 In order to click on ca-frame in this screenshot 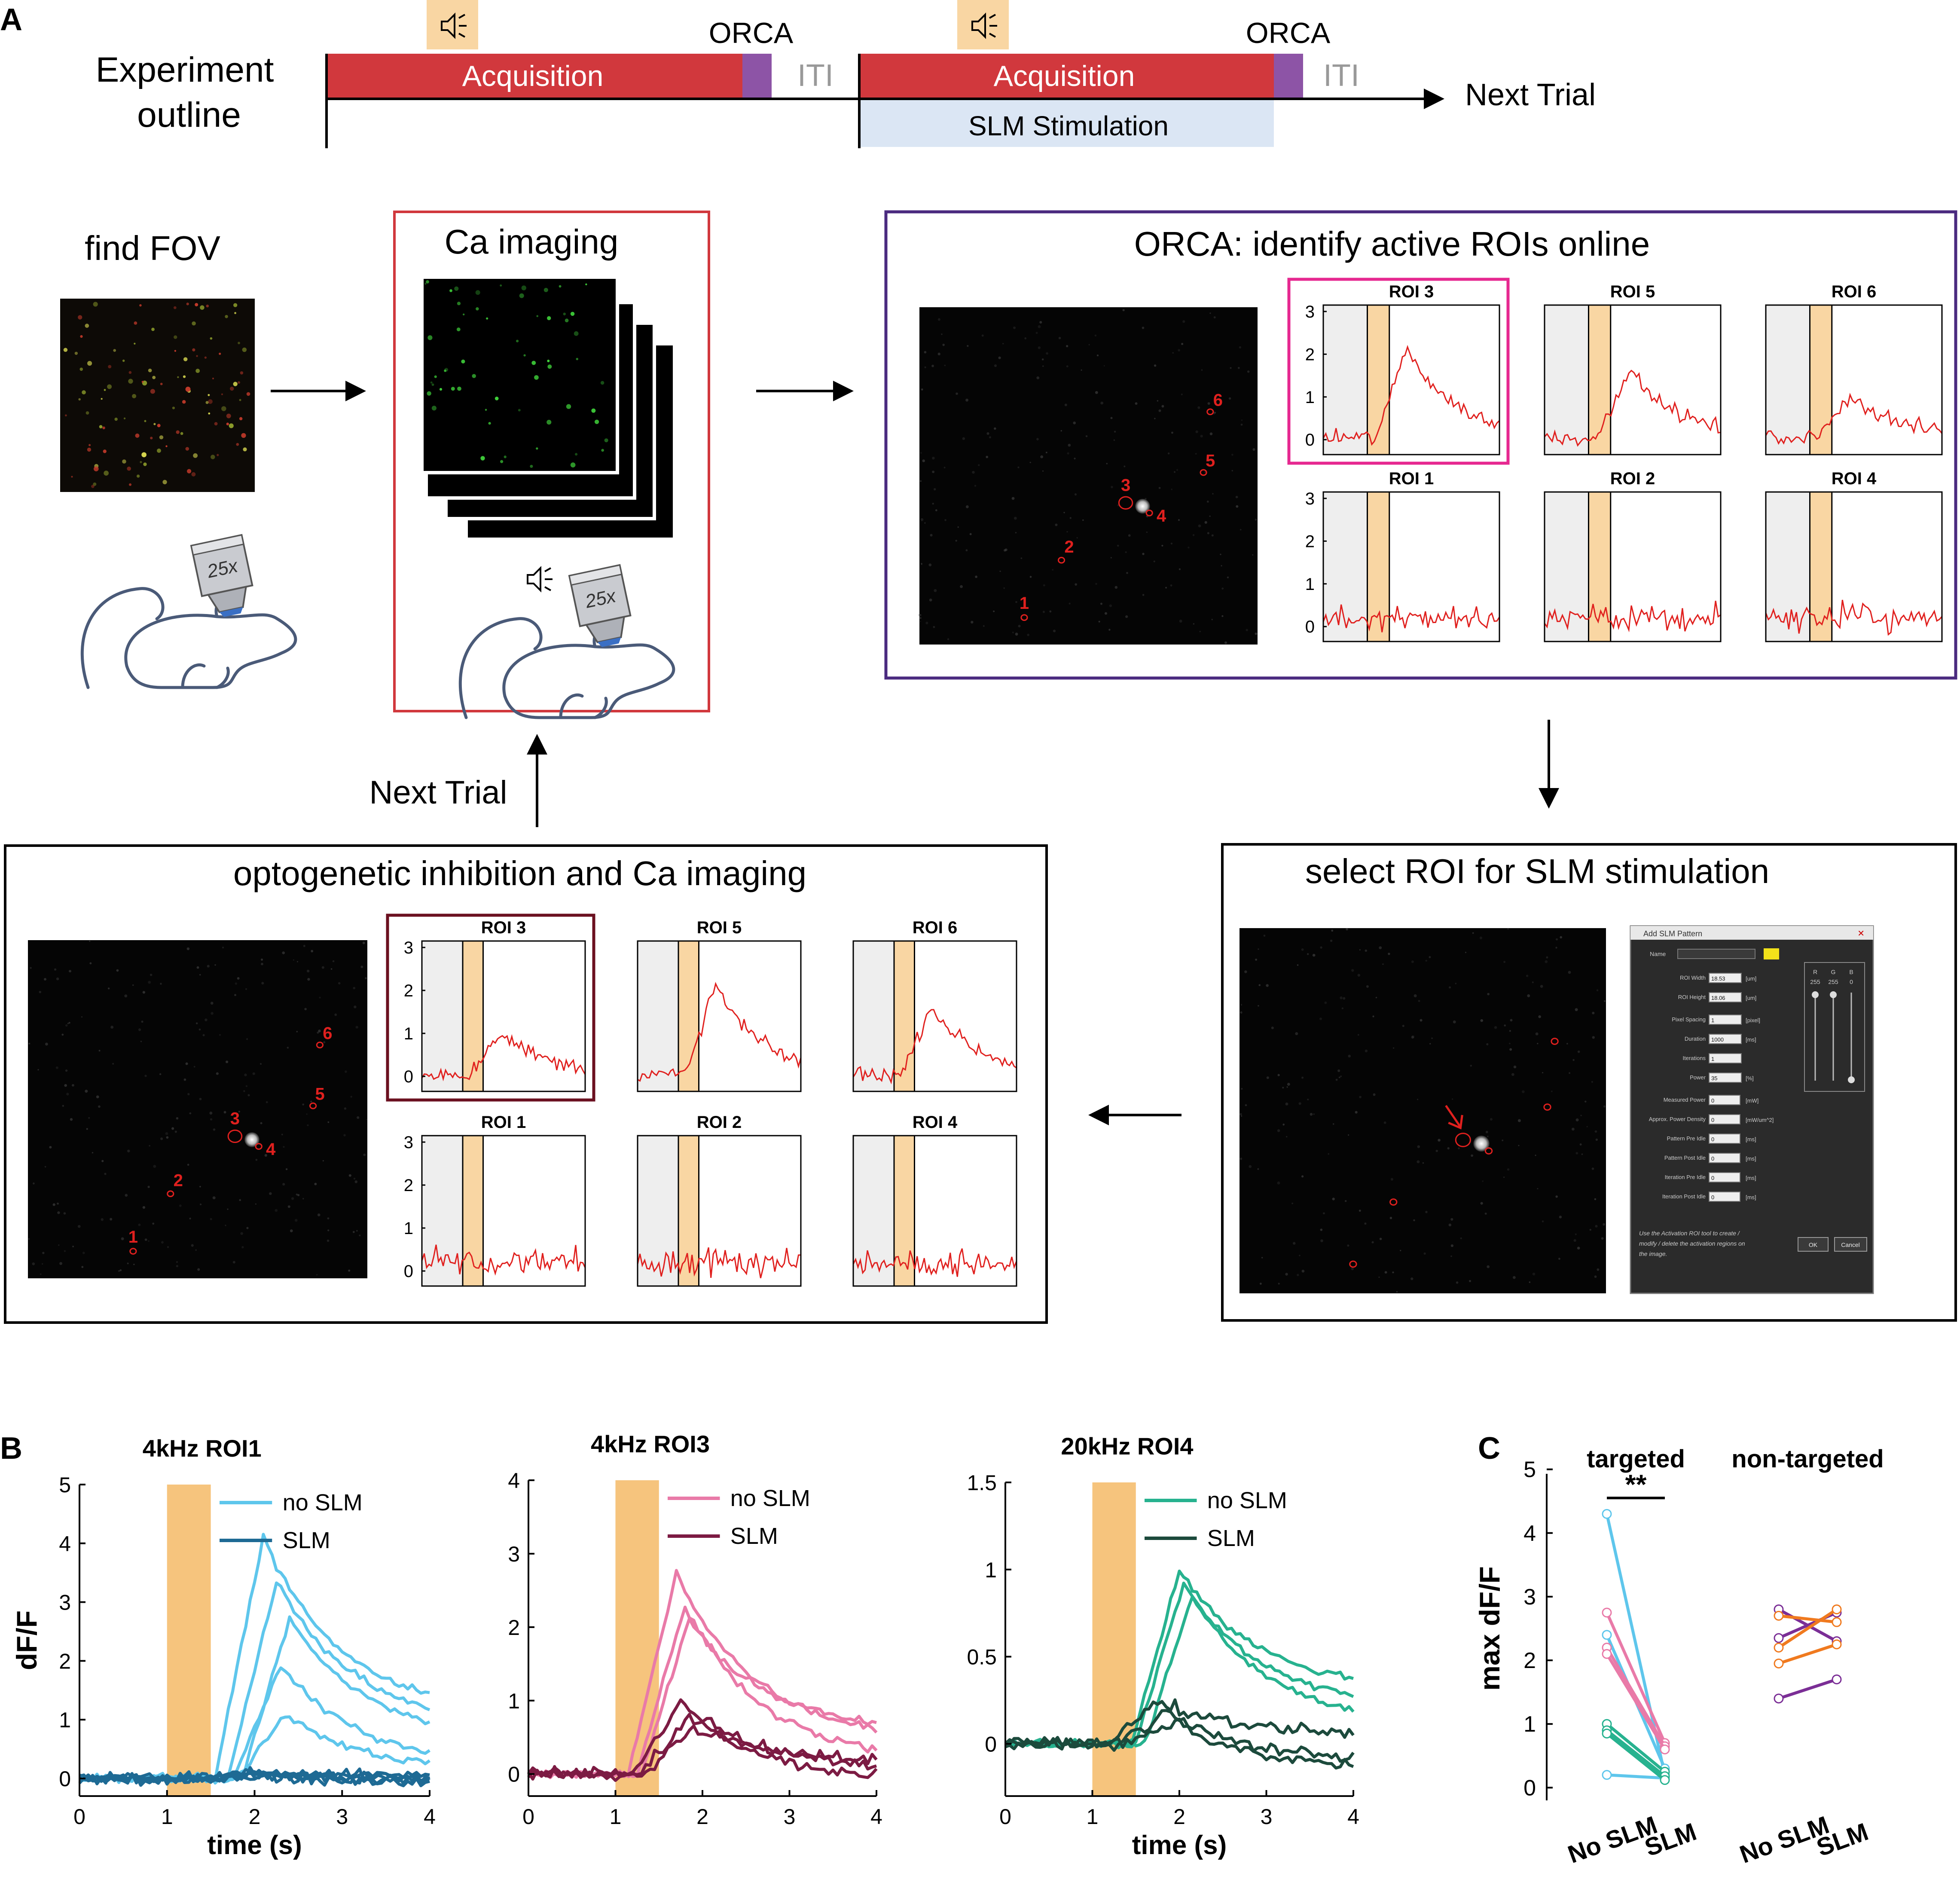, I will do `click(519, 374)`.